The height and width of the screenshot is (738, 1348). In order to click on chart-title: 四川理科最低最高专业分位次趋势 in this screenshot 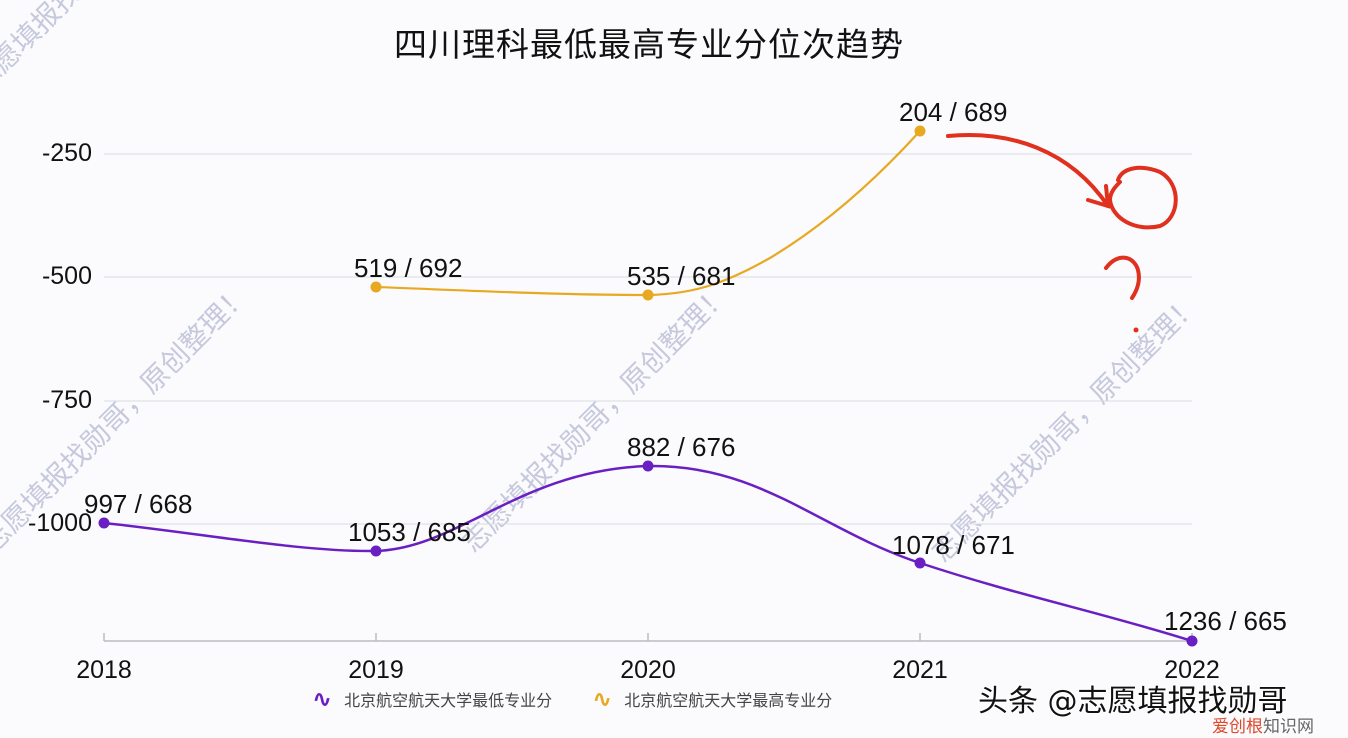, I will do `click(649, 44)`.